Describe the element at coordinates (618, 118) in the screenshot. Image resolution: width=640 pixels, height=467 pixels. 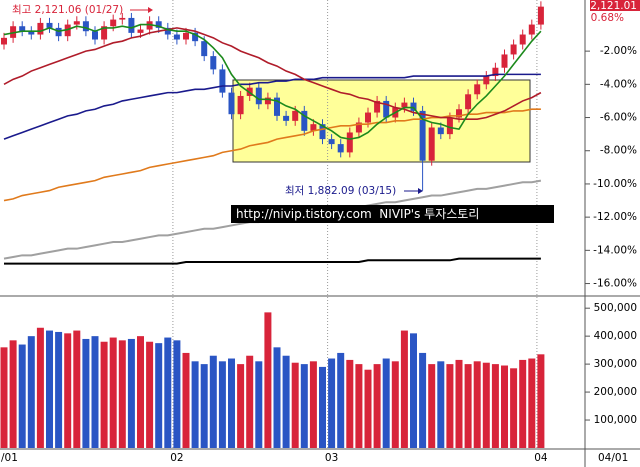
I see `y-tick-label: -6.00%` at that location.